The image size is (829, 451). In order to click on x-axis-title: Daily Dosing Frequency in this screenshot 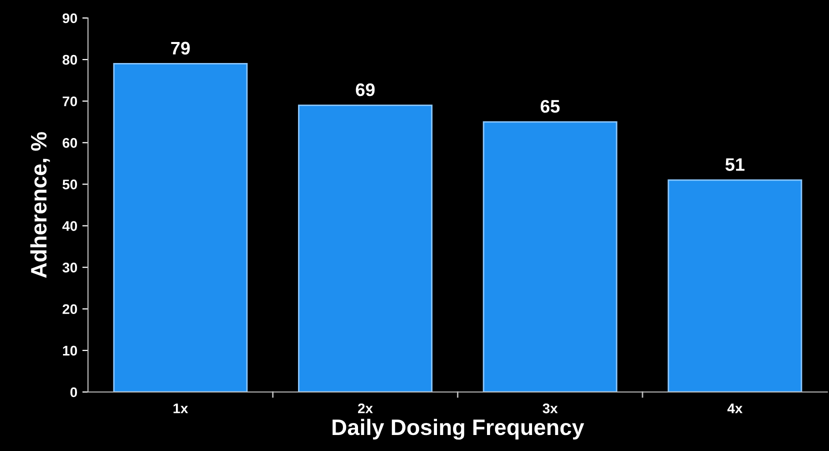, I will do `click(458, 429)`.